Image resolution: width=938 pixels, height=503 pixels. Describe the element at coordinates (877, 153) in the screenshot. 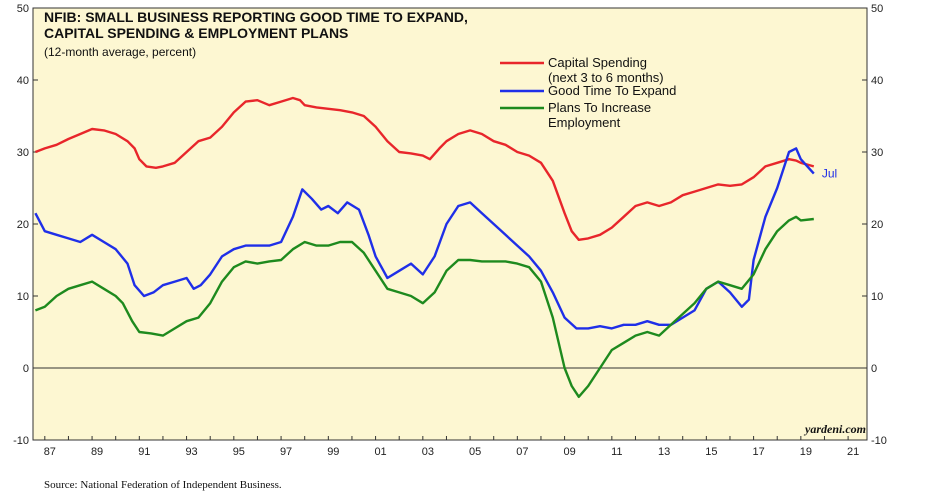

I see `y-tick-label-right: 30` at that location.